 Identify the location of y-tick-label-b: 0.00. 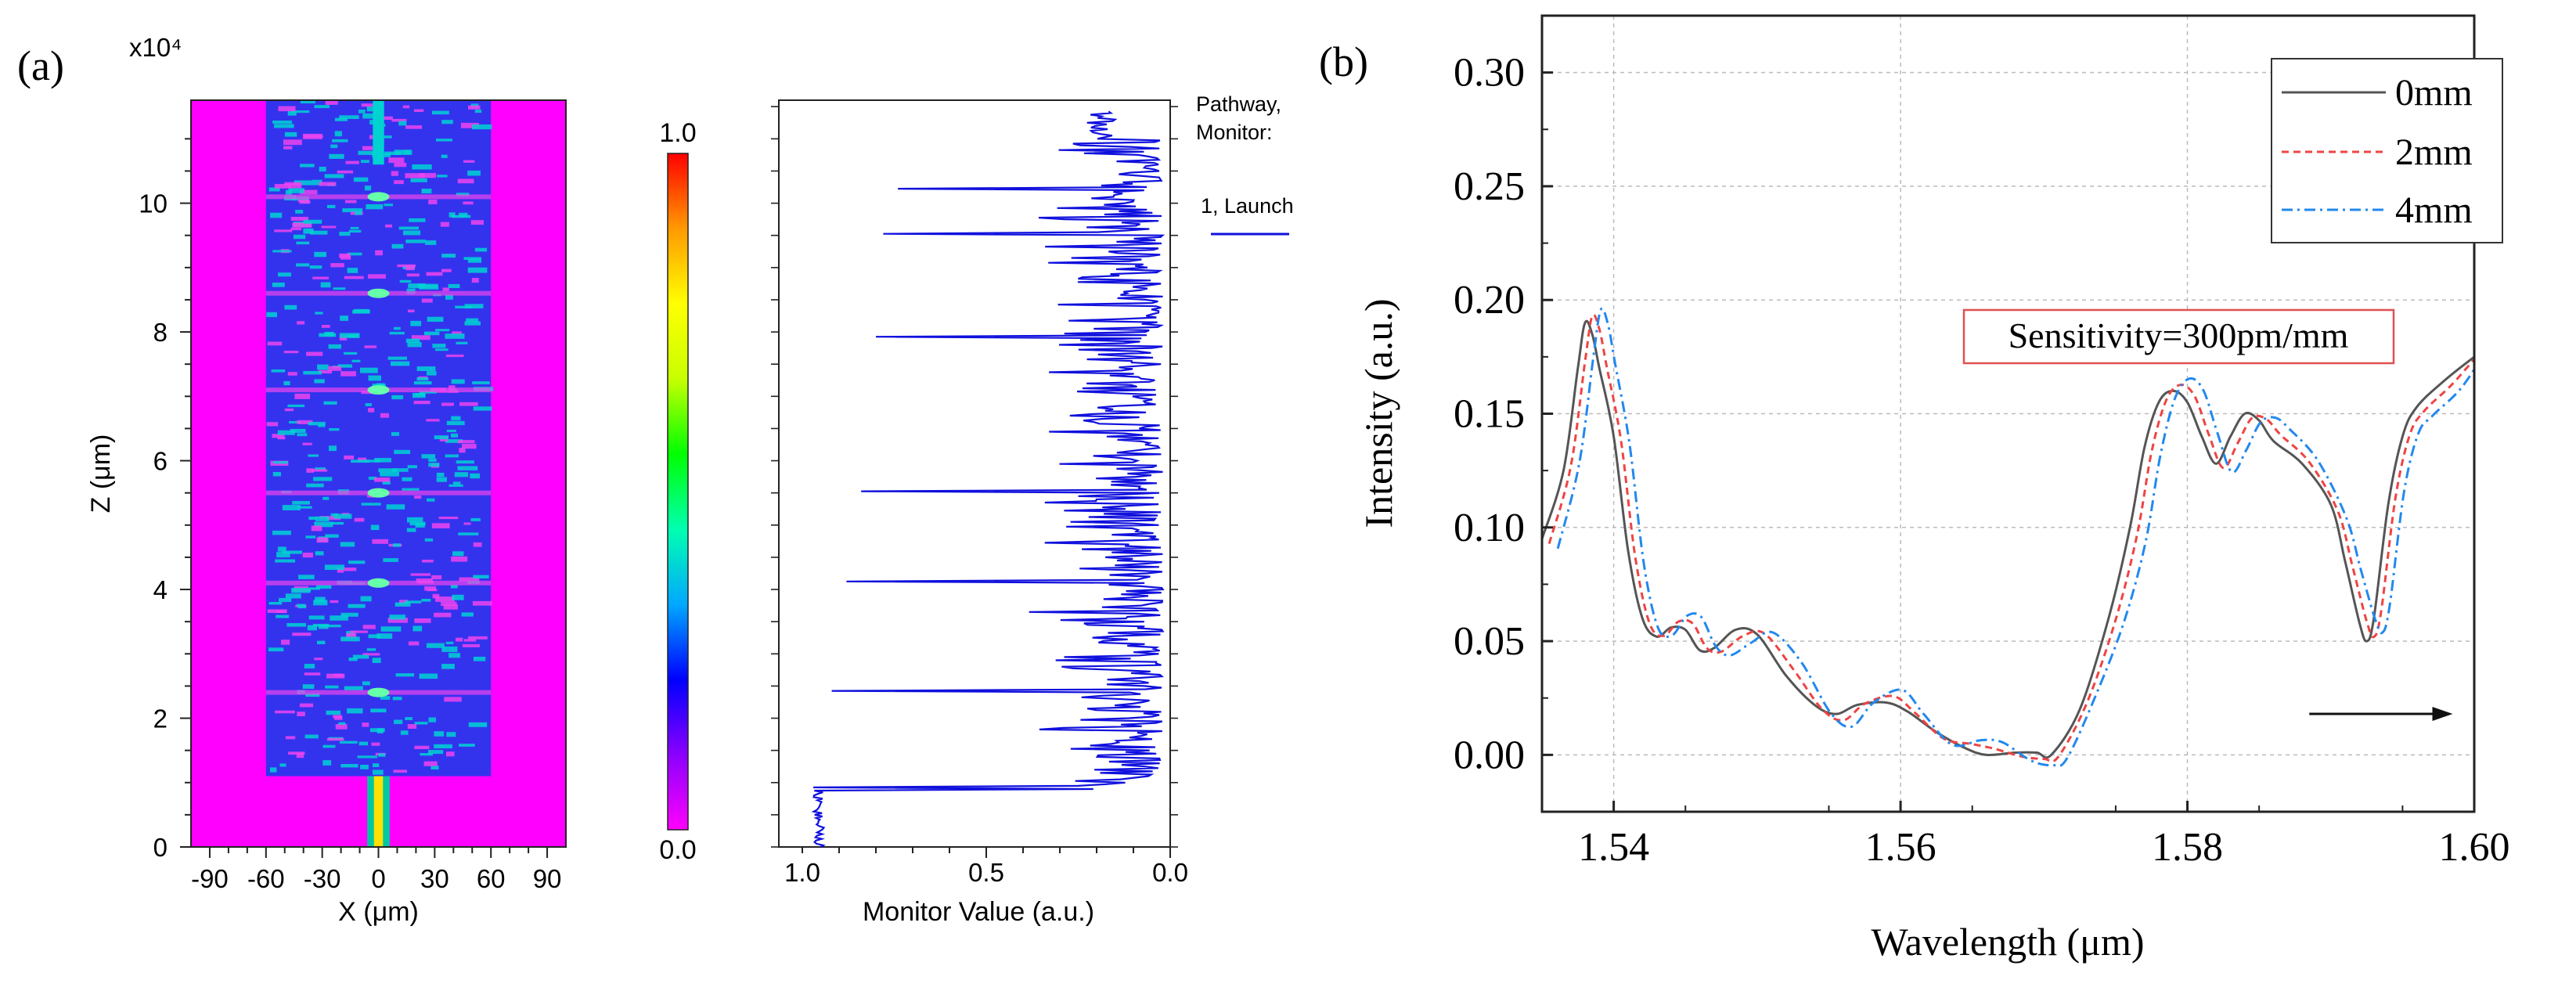
(1489, 755).